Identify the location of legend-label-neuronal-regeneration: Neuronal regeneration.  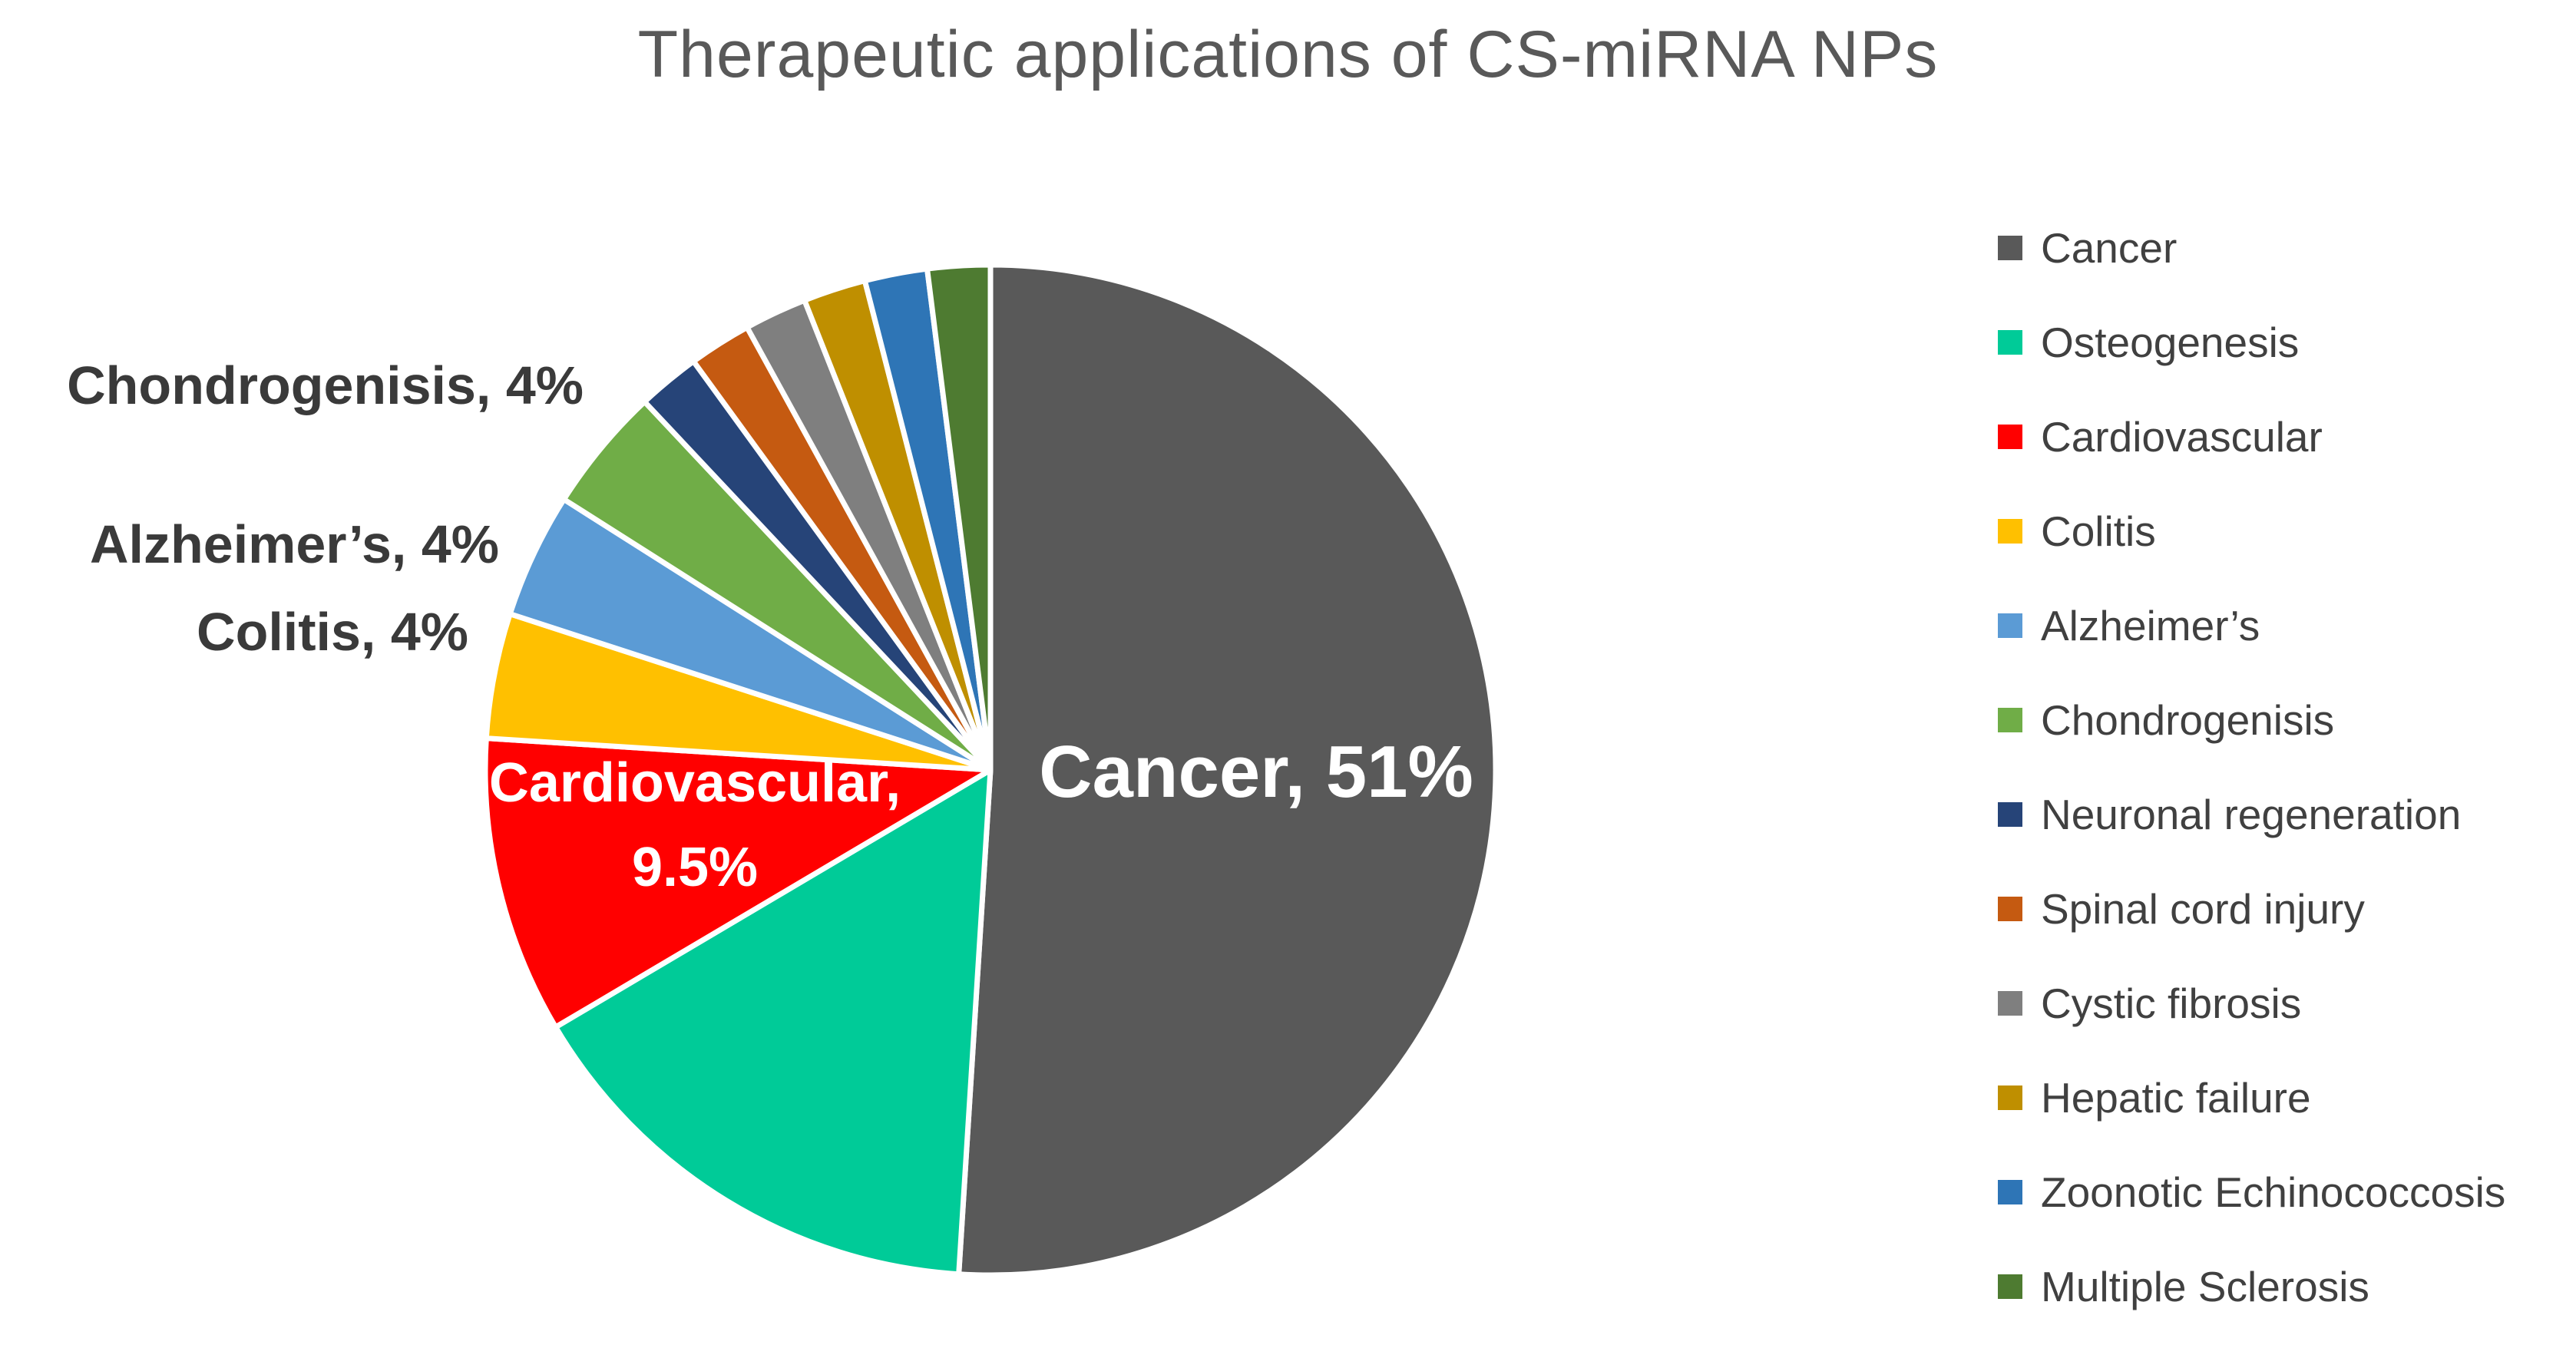
(2251, 814).